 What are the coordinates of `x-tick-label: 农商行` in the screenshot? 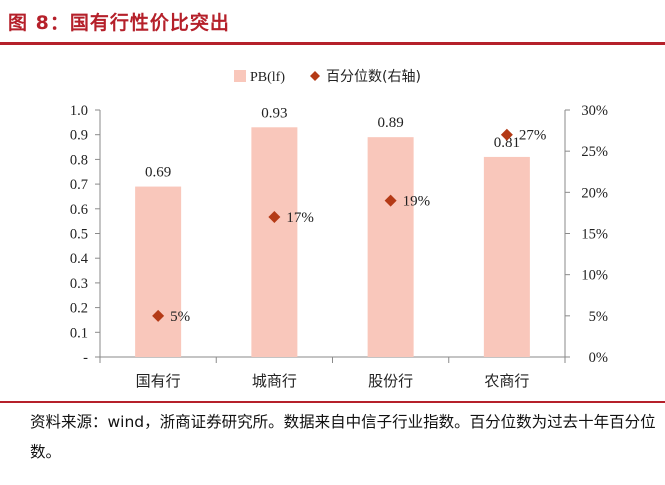 It's located at (506, 381).